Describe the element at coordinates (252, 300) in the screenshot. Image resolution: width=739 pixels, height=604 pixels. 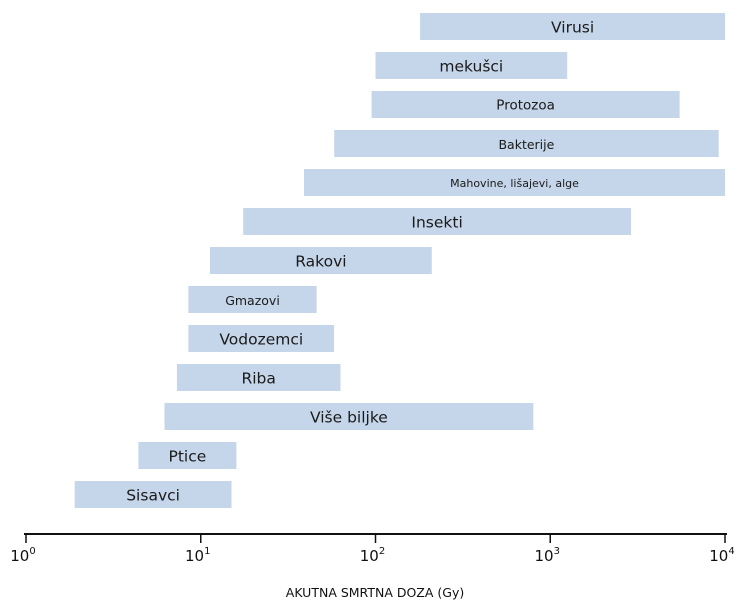
I see `bar-label: Gmazovi` at that location.